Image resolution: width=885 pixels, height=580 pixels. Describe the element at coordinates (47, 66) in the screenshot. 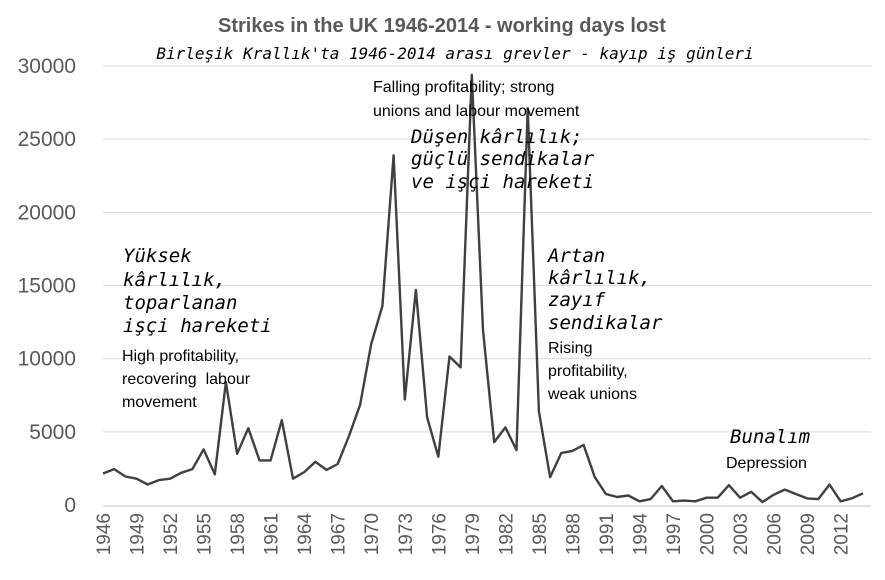

I see `y-tick-label: 30000` at that location.